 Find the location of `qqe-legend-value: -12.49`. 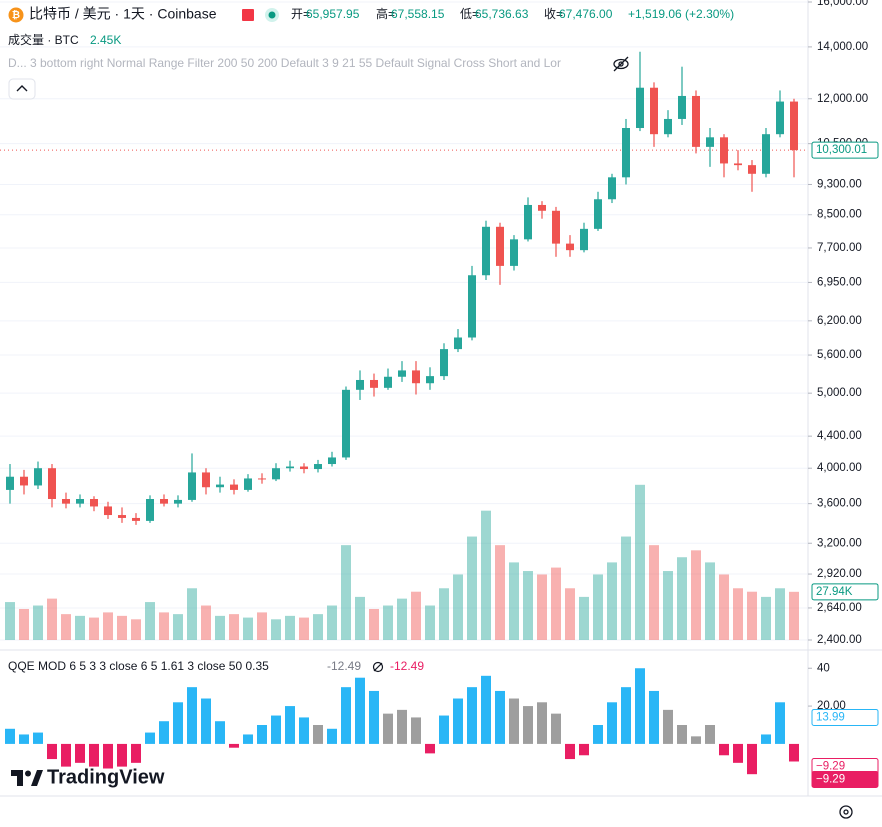

qqe-legend-value: -12.49 is located at coordinates (407, 666).